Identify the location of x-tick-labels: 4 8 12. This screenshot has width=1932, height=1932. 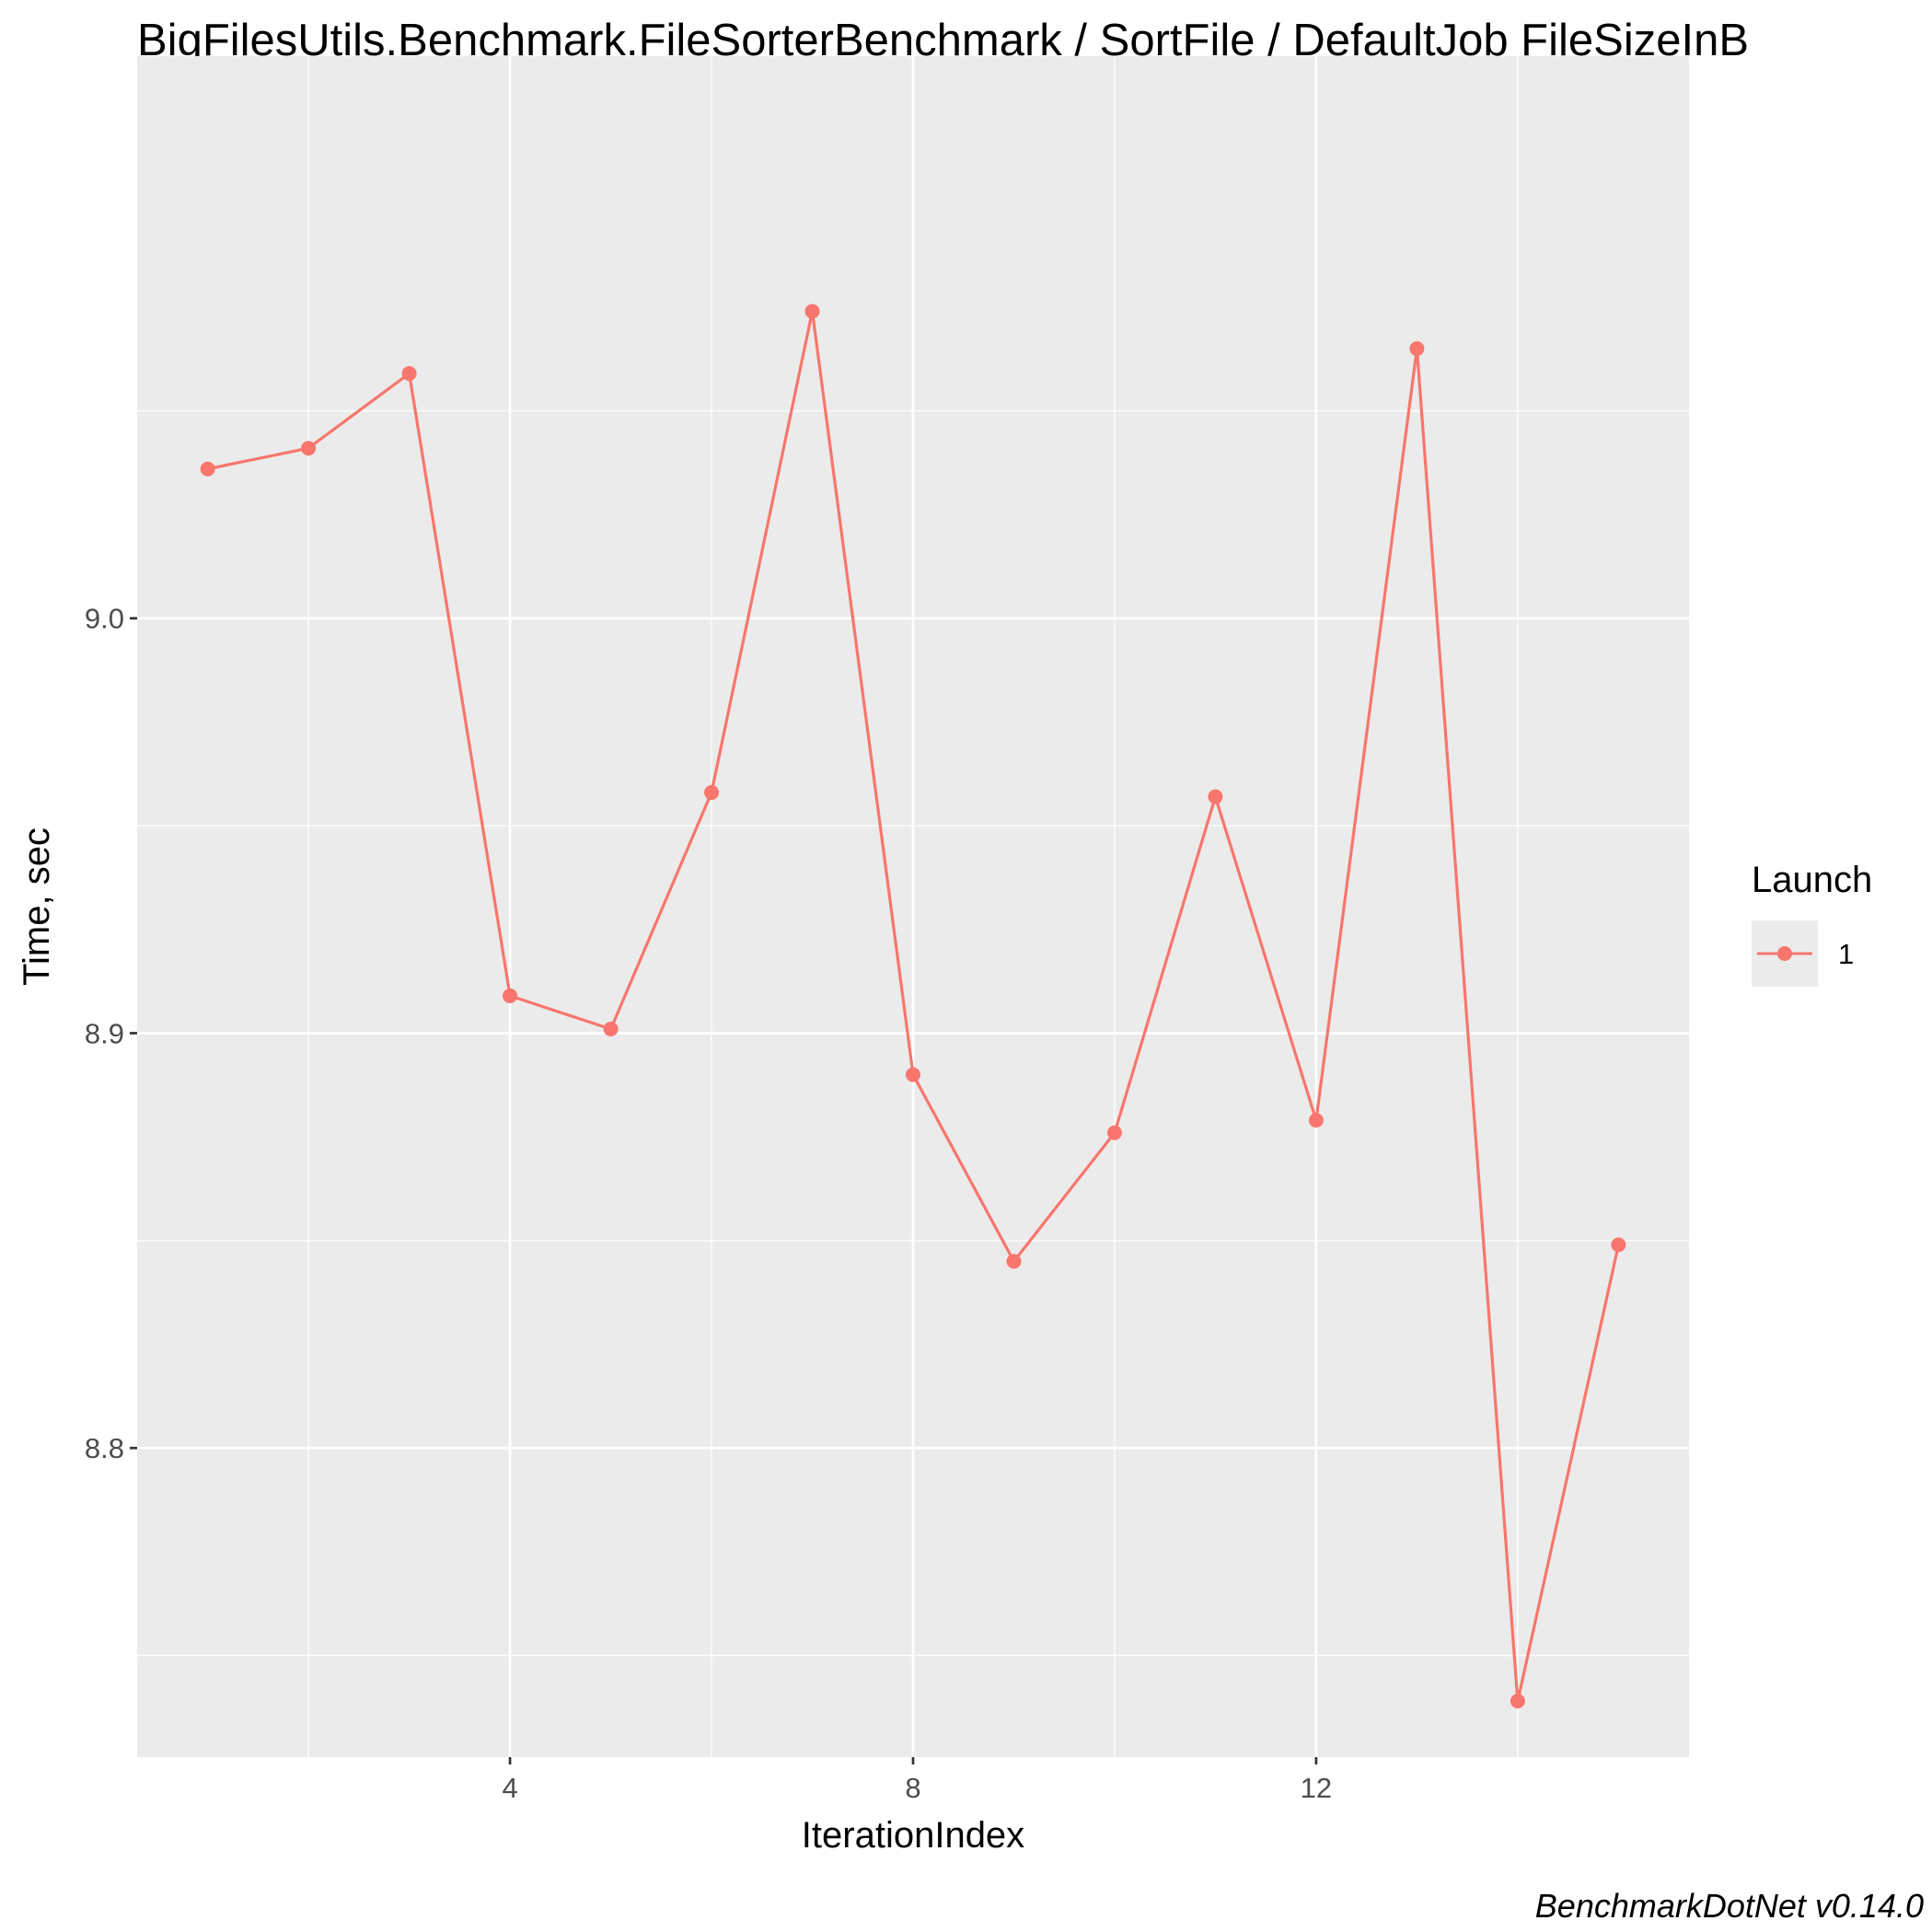
(917, 1788).